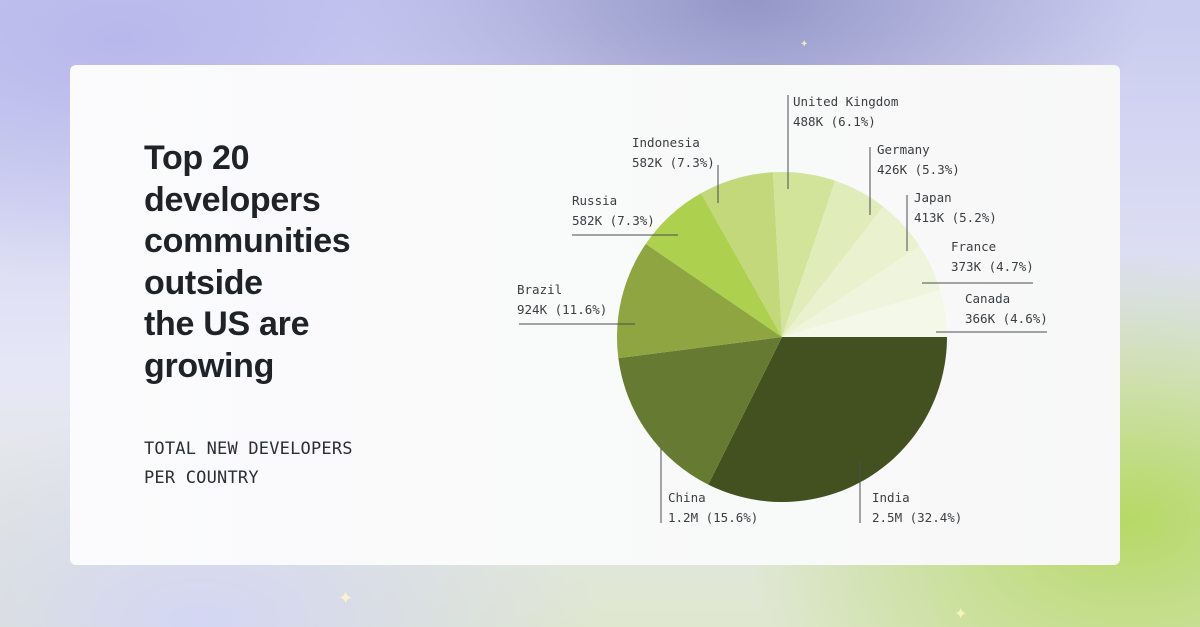  Describe the element at coordinates (201, 478) in the screenshot. I see `subtitle-line: PER COUNTRY` at that location.